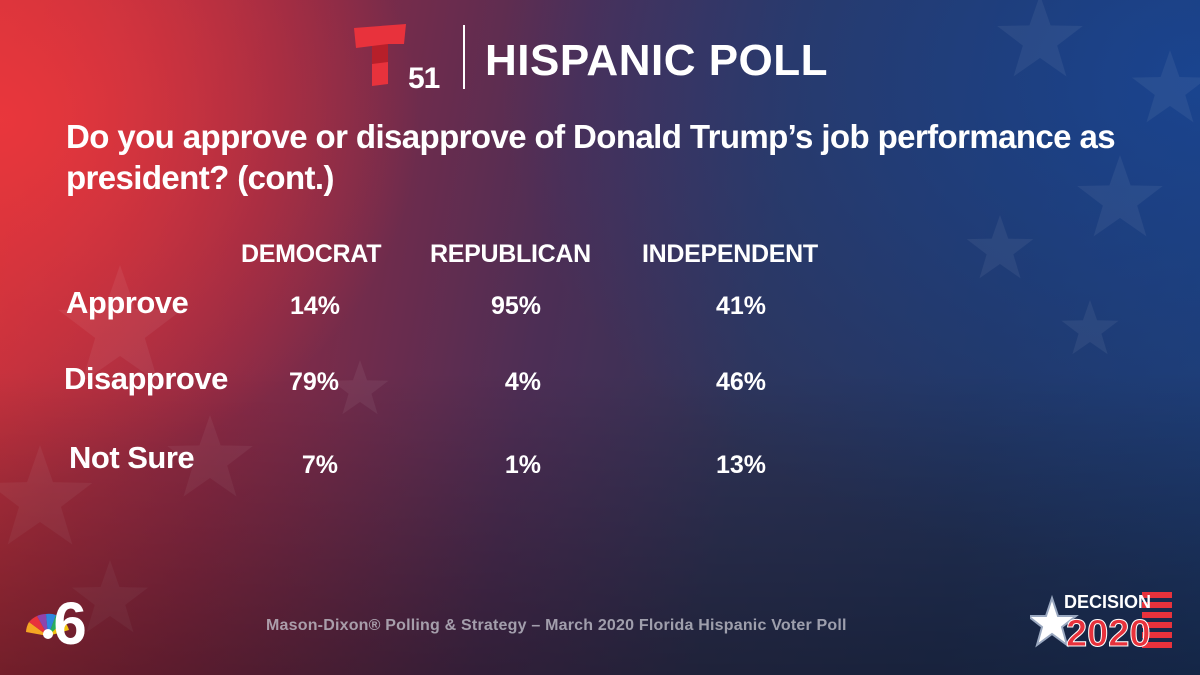 The height and width of the screenshot is (675, 1200). What do you see at coordinates (1157, 620) in the screenshot?
I see `flag-stripes` at bounding box center [1157, 620].